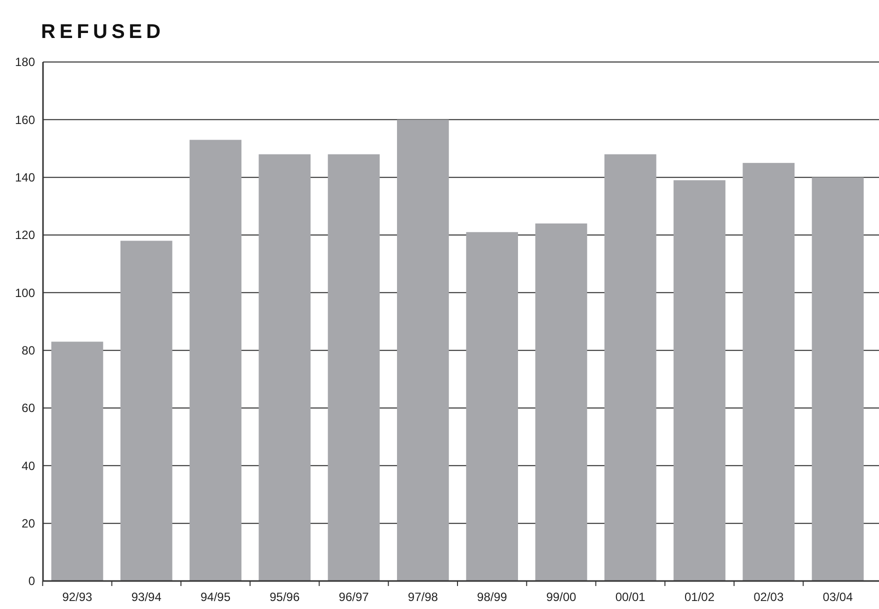 This screenshot has width=879, height=609. What do you see at coordinates (29, 523) in the screenshot?
I see `y-tick-label: 20` at bounding box center [29, 523].